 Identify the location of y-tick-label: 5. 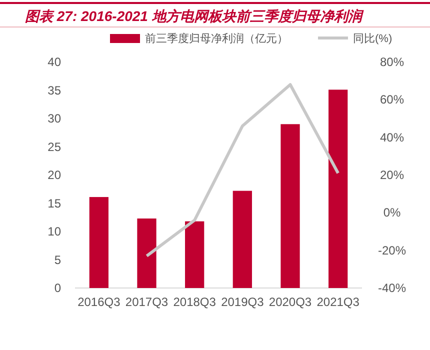
(58, 259).